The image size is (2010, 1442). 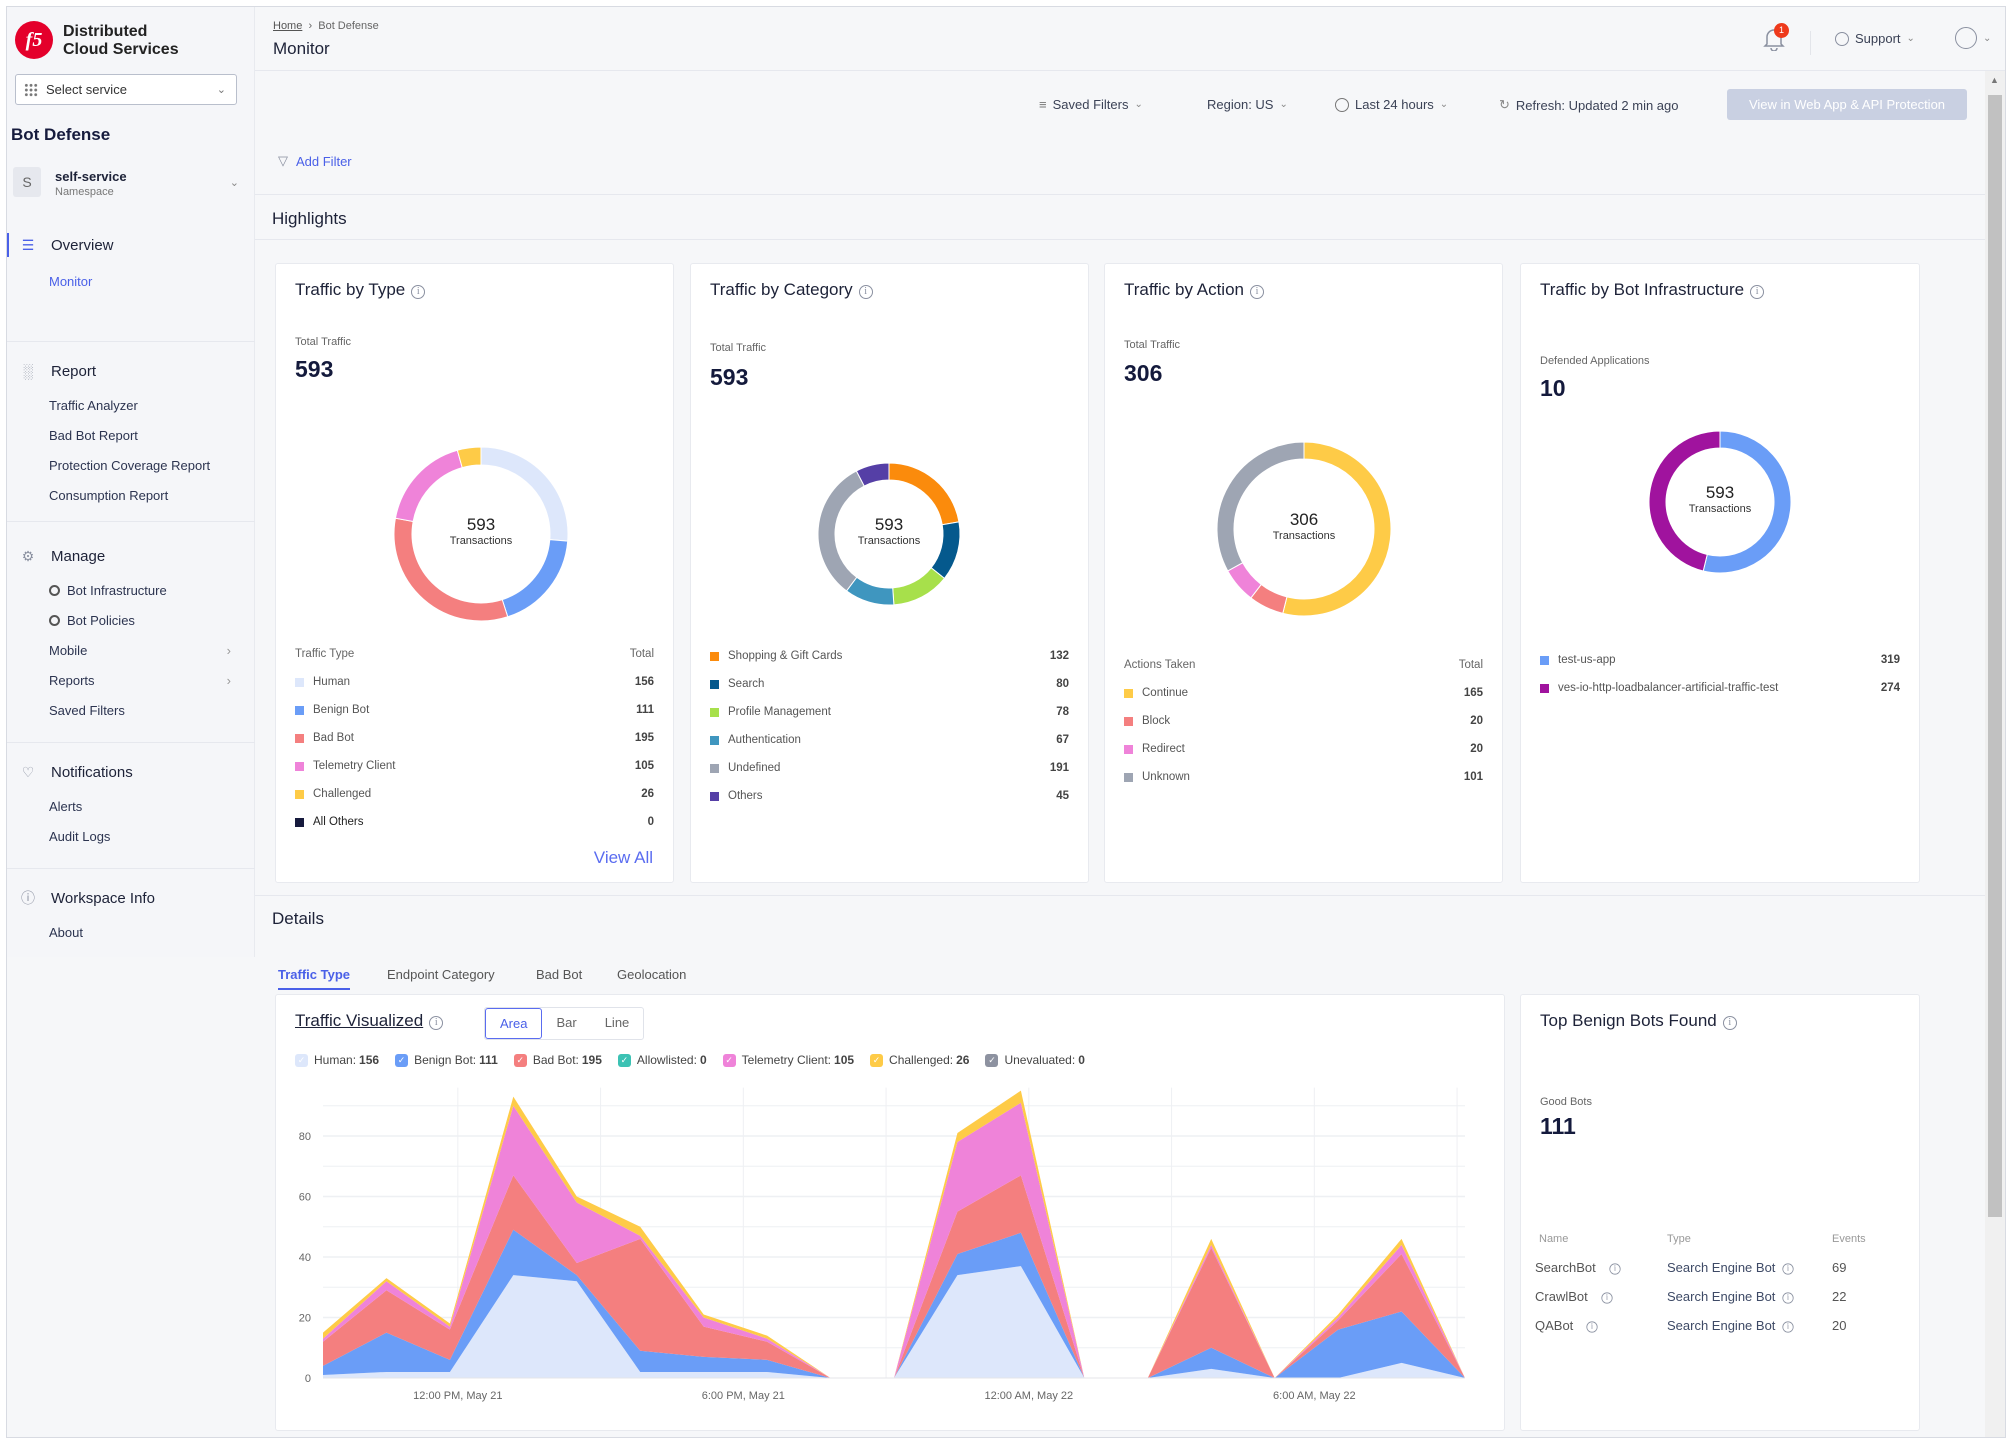 What do you see at coordinates (1684, 501) in the screenshot?
I see `donut-slice-ves-io-http-loadbalancer-artificial-traffic-test` at bounding box center [1684, 501].